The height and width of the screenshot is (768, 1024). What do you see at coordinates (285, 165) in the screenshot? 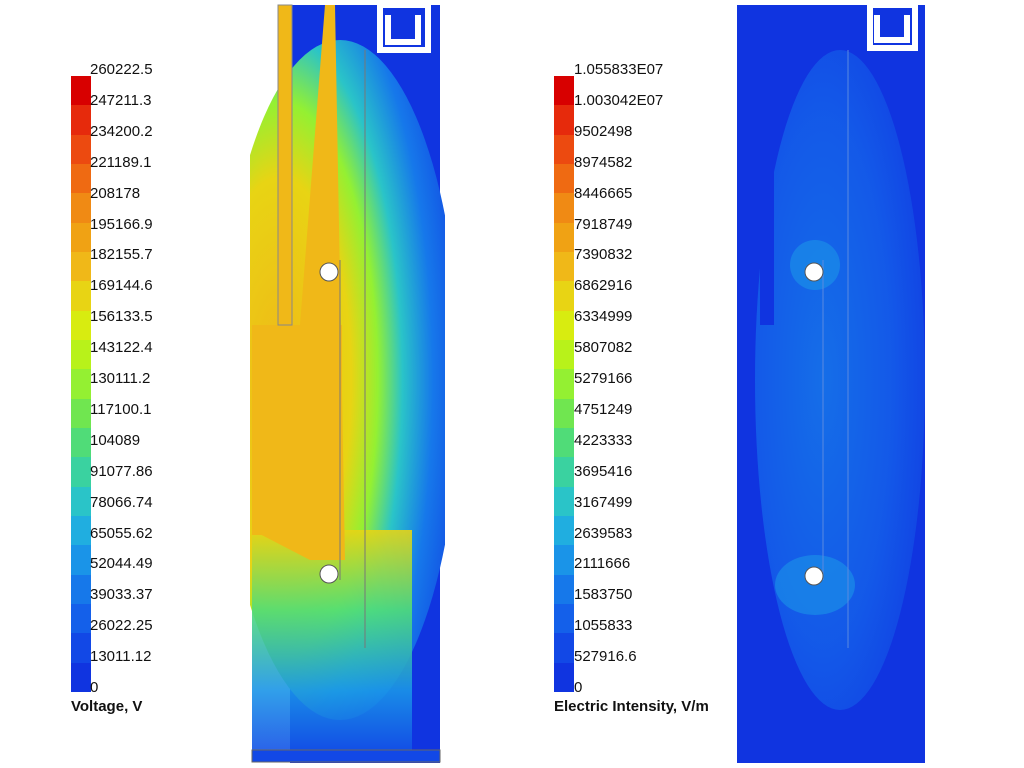
I see `voltage-top-bar` at bounding box center [285, 165].